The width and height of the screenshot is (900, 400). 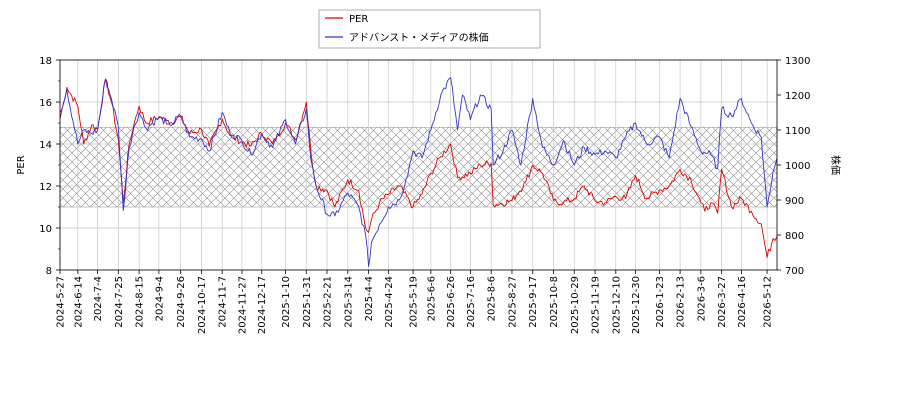 What do you see at coordinates (328, 302) in the screenshot?
I see `x-tick-label: 2025-2-21` at bounding box center [328, 302].